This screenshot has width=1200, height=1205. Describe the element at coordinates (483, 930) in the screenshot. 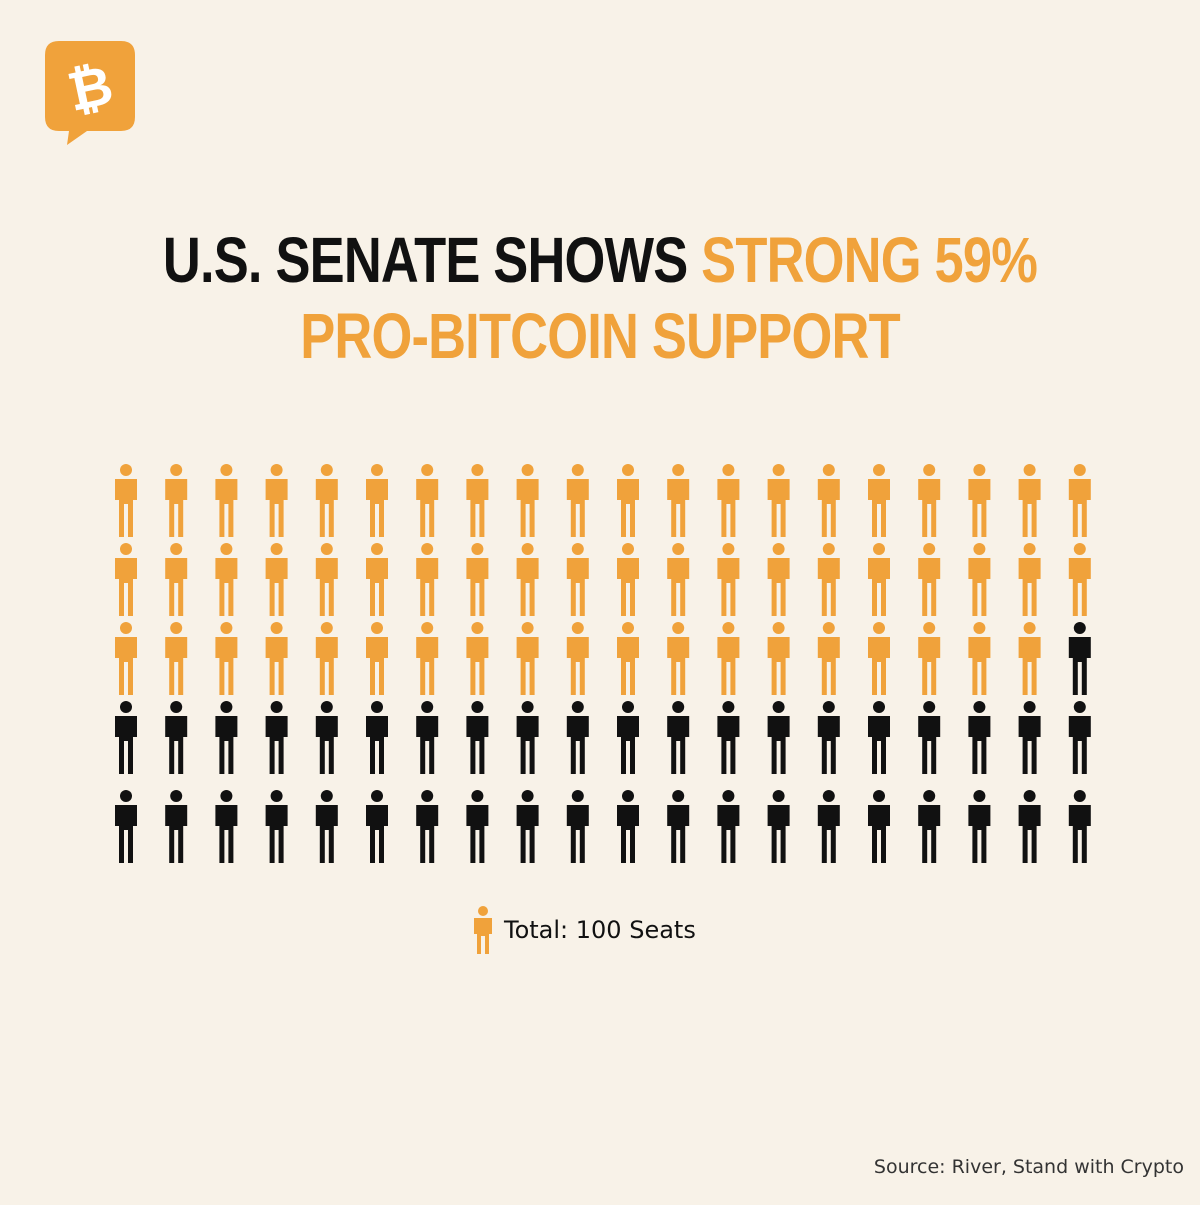

I see `person-icon` at that location.